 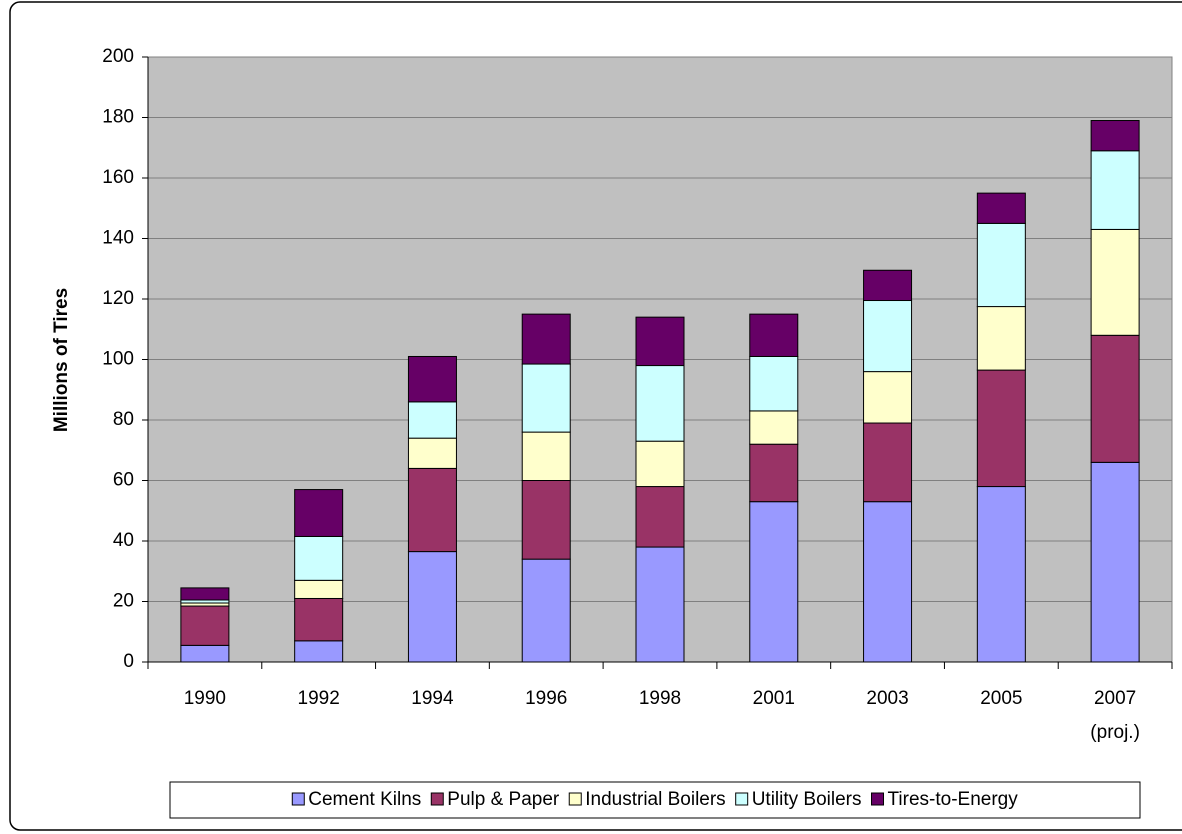 I want to click on legend-label: Utility Boilers, so click(x=807, y=799).